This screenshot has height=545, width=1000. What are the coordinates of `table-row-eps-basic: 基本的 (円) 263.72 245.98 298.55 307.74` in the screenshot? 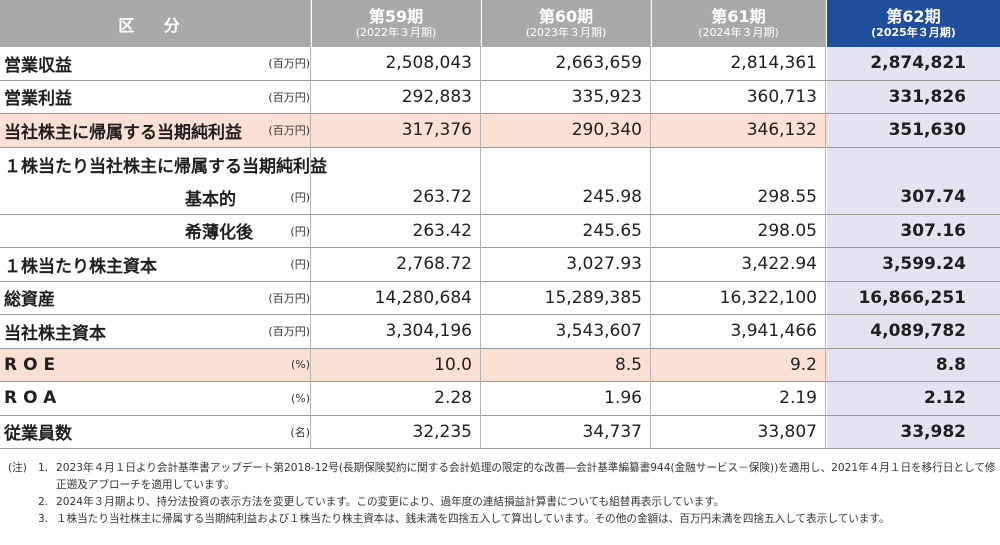 It's located at (500, 198).